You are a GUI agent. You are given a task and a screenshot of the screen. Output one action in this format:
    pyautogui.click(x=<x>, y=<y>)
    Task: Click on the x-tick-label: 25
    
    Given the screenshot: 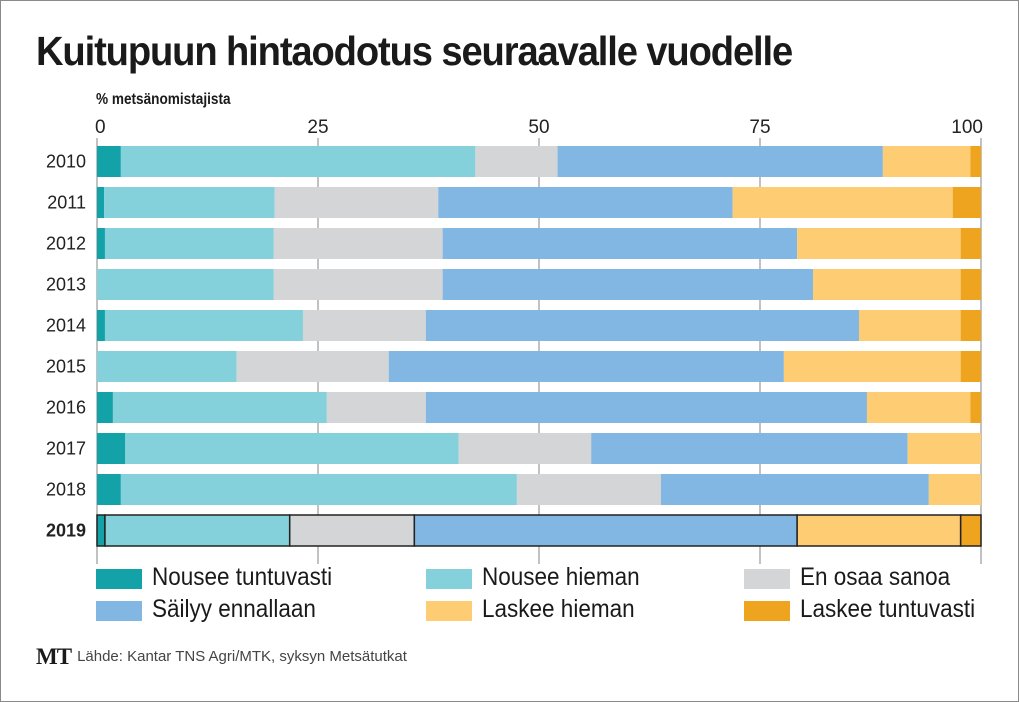 What is the action you would take?
    pyautogui.click(x=317, y=127)
    